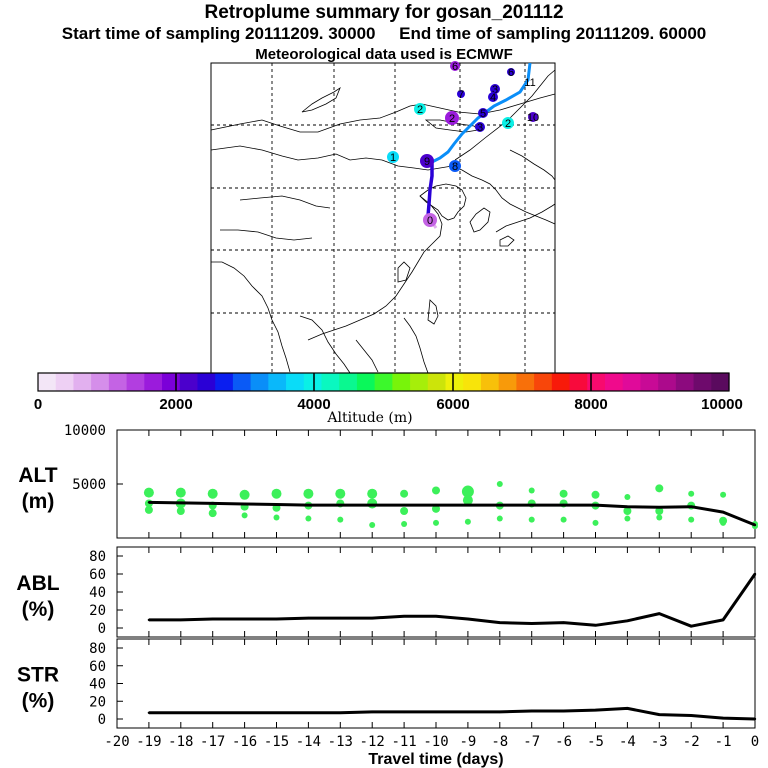  I want to click on x-tick-label: -20, so click(116, 742).